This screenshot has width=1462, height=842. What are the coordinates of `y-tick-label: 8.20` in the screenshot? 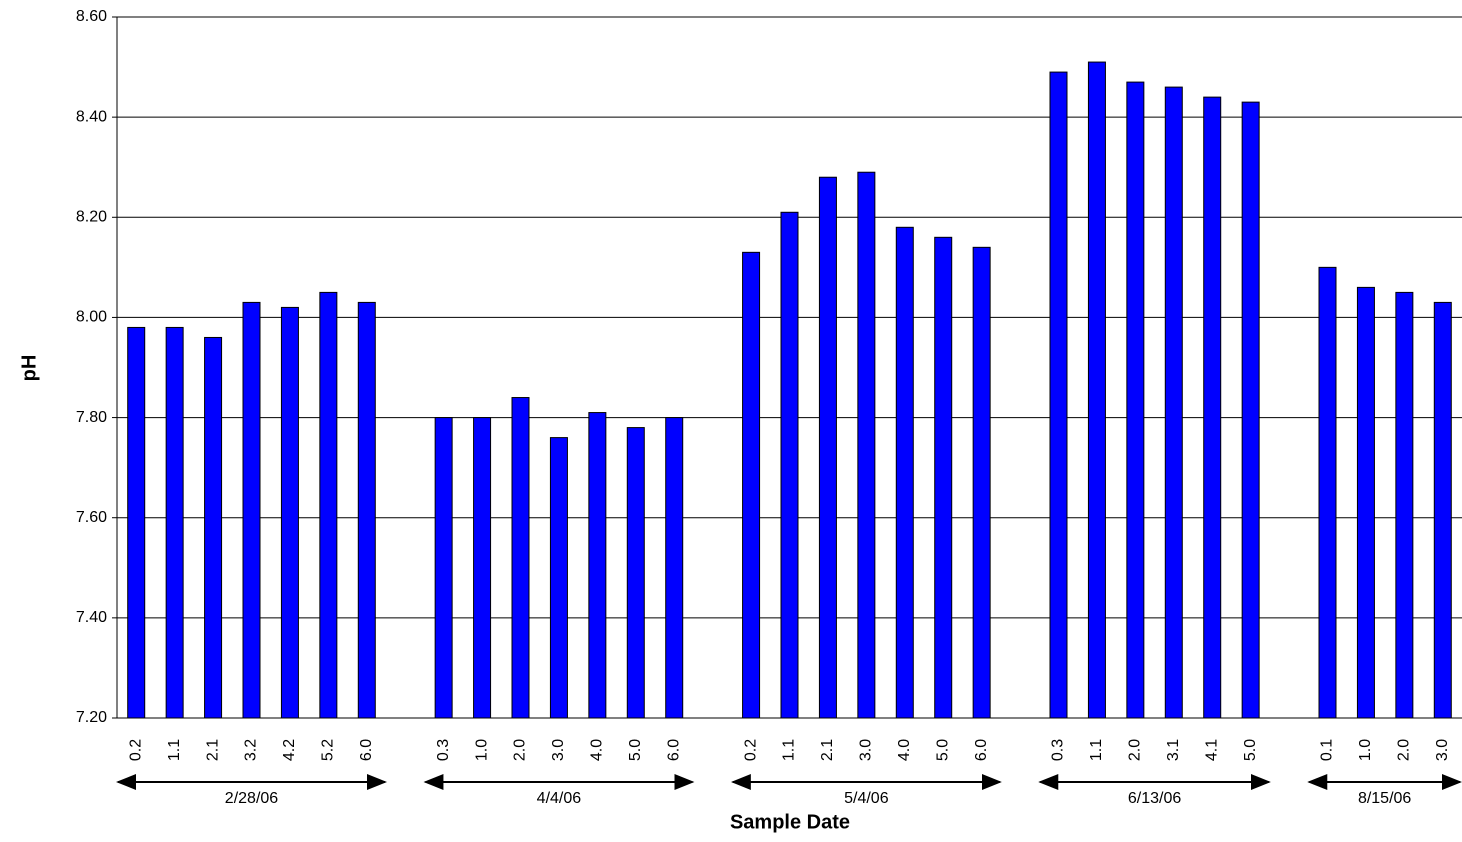 It's located at (91, 217).